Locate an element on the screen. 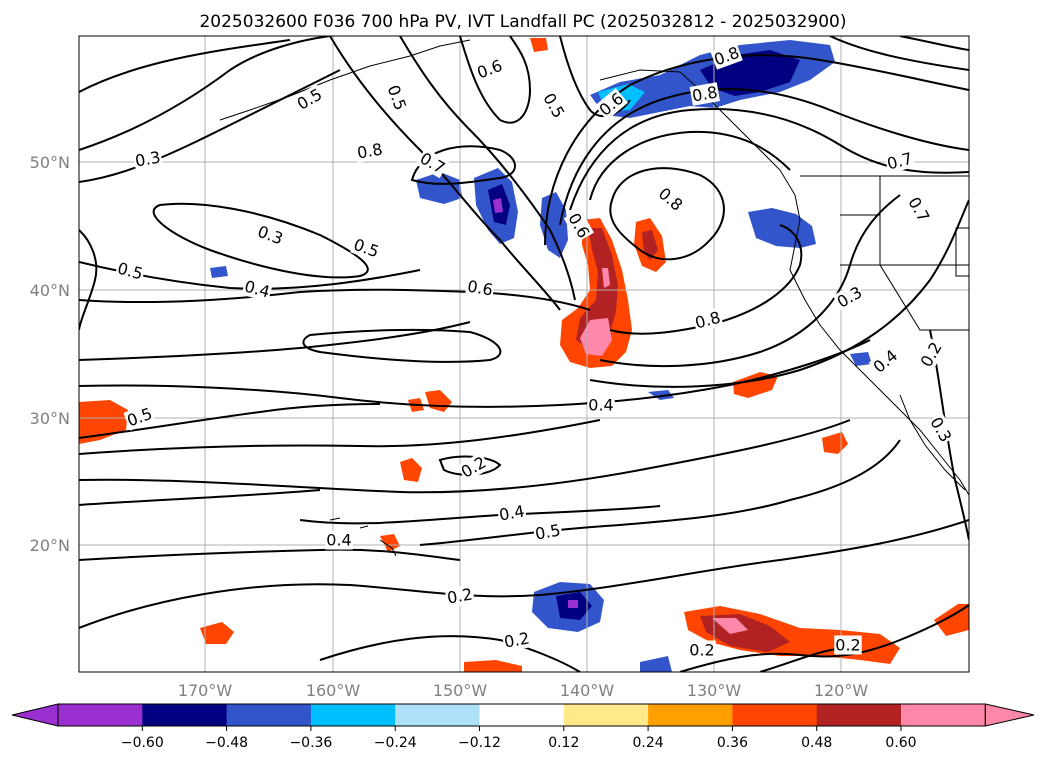  longitude-labels: 170°W 160°W 150°W 140°W 130°W 120°W is located at coordinates (523, 690).